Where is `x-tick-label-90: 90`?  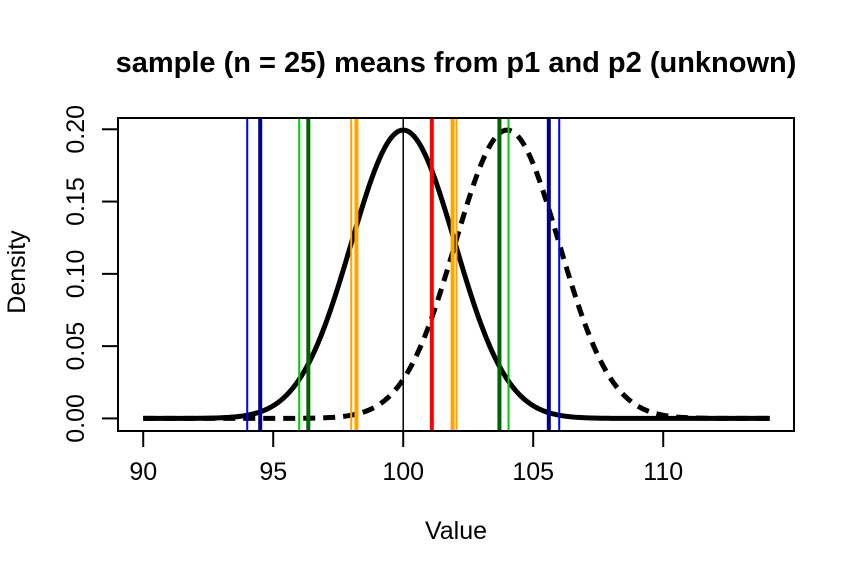
x-tick-label-90: 90 is located at coordinates (143, 472).